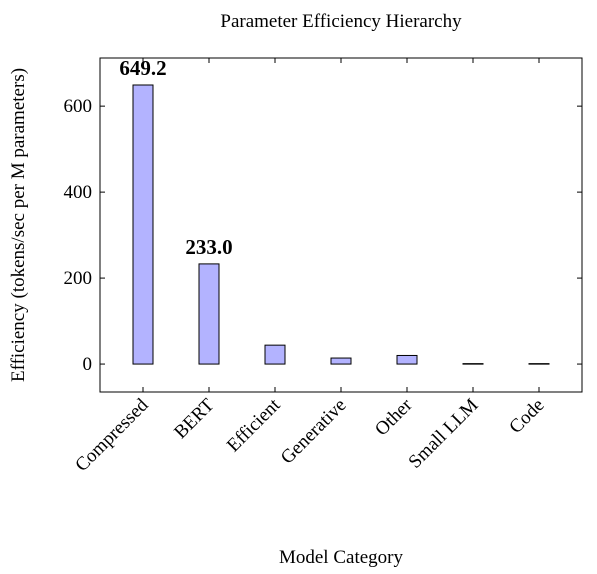 This screenshot has width=597, height=574. I want to click on x-tick-label: Code, so click(526, 416).